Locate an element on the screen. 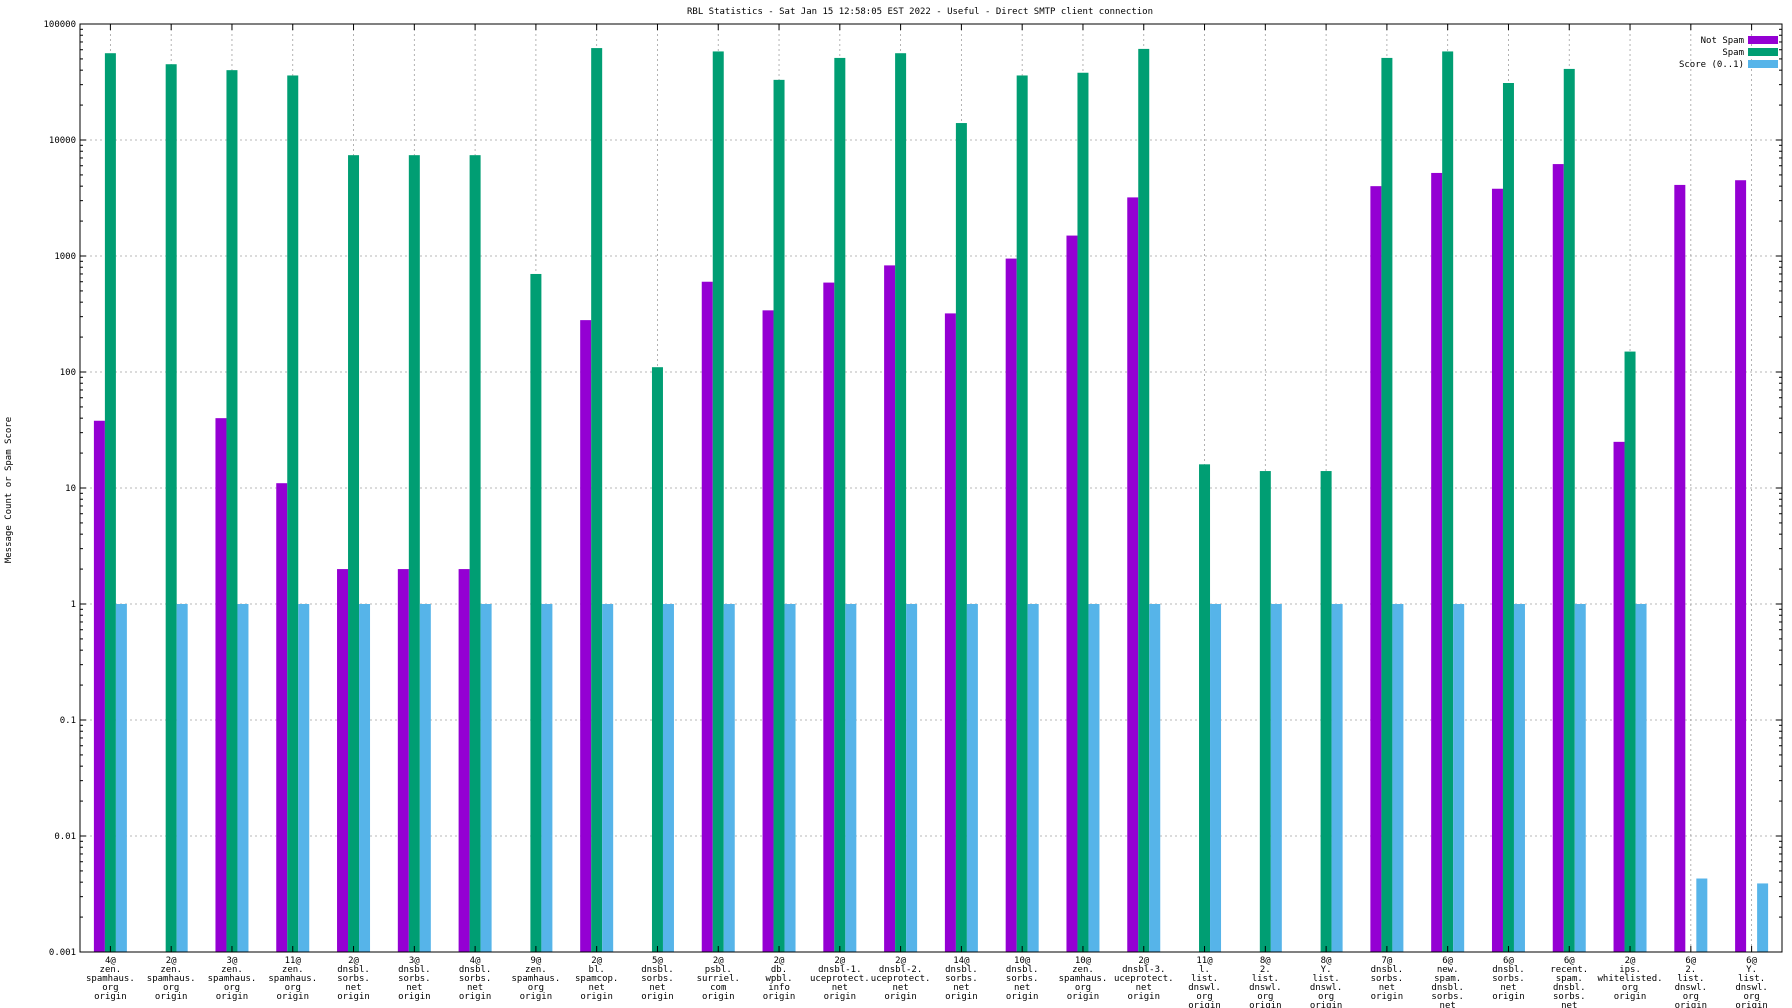 This screenshot has height=1008, width=1792. x-tick-label-line: spamhaus. is located at coordinates (292, 979).